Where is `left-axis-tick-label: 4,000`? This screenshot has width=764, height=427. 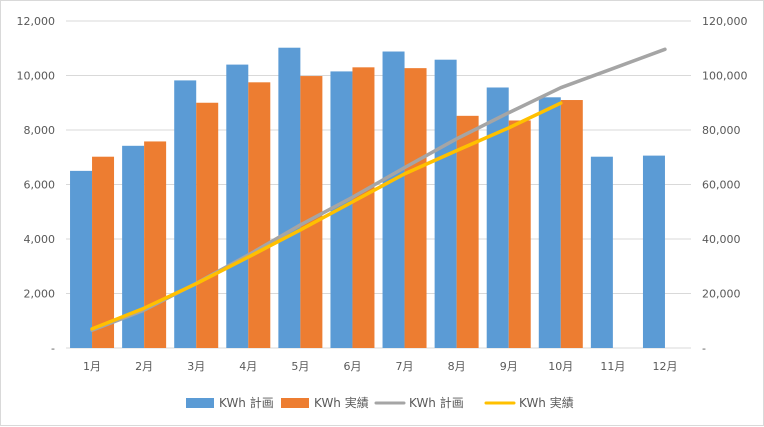
left-axis-tick-label: 4,000 is located at coordinates (40, 239).